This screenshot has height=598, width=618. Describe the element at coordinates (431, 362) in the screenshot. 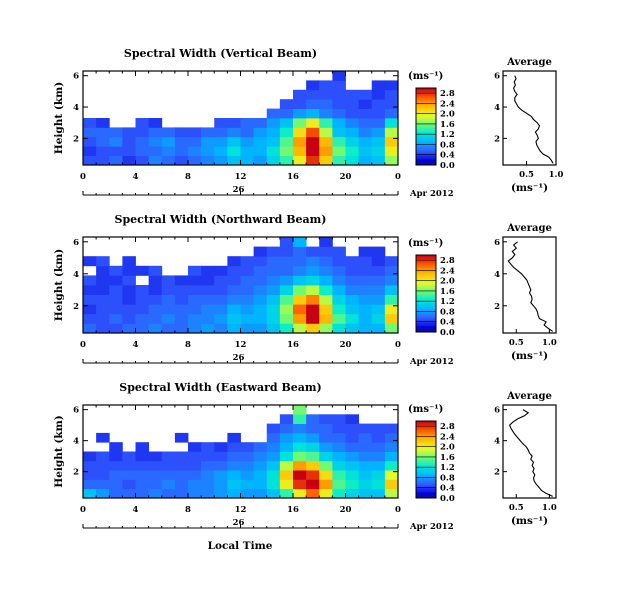

I see `date-label: Apr 2012` at that location.